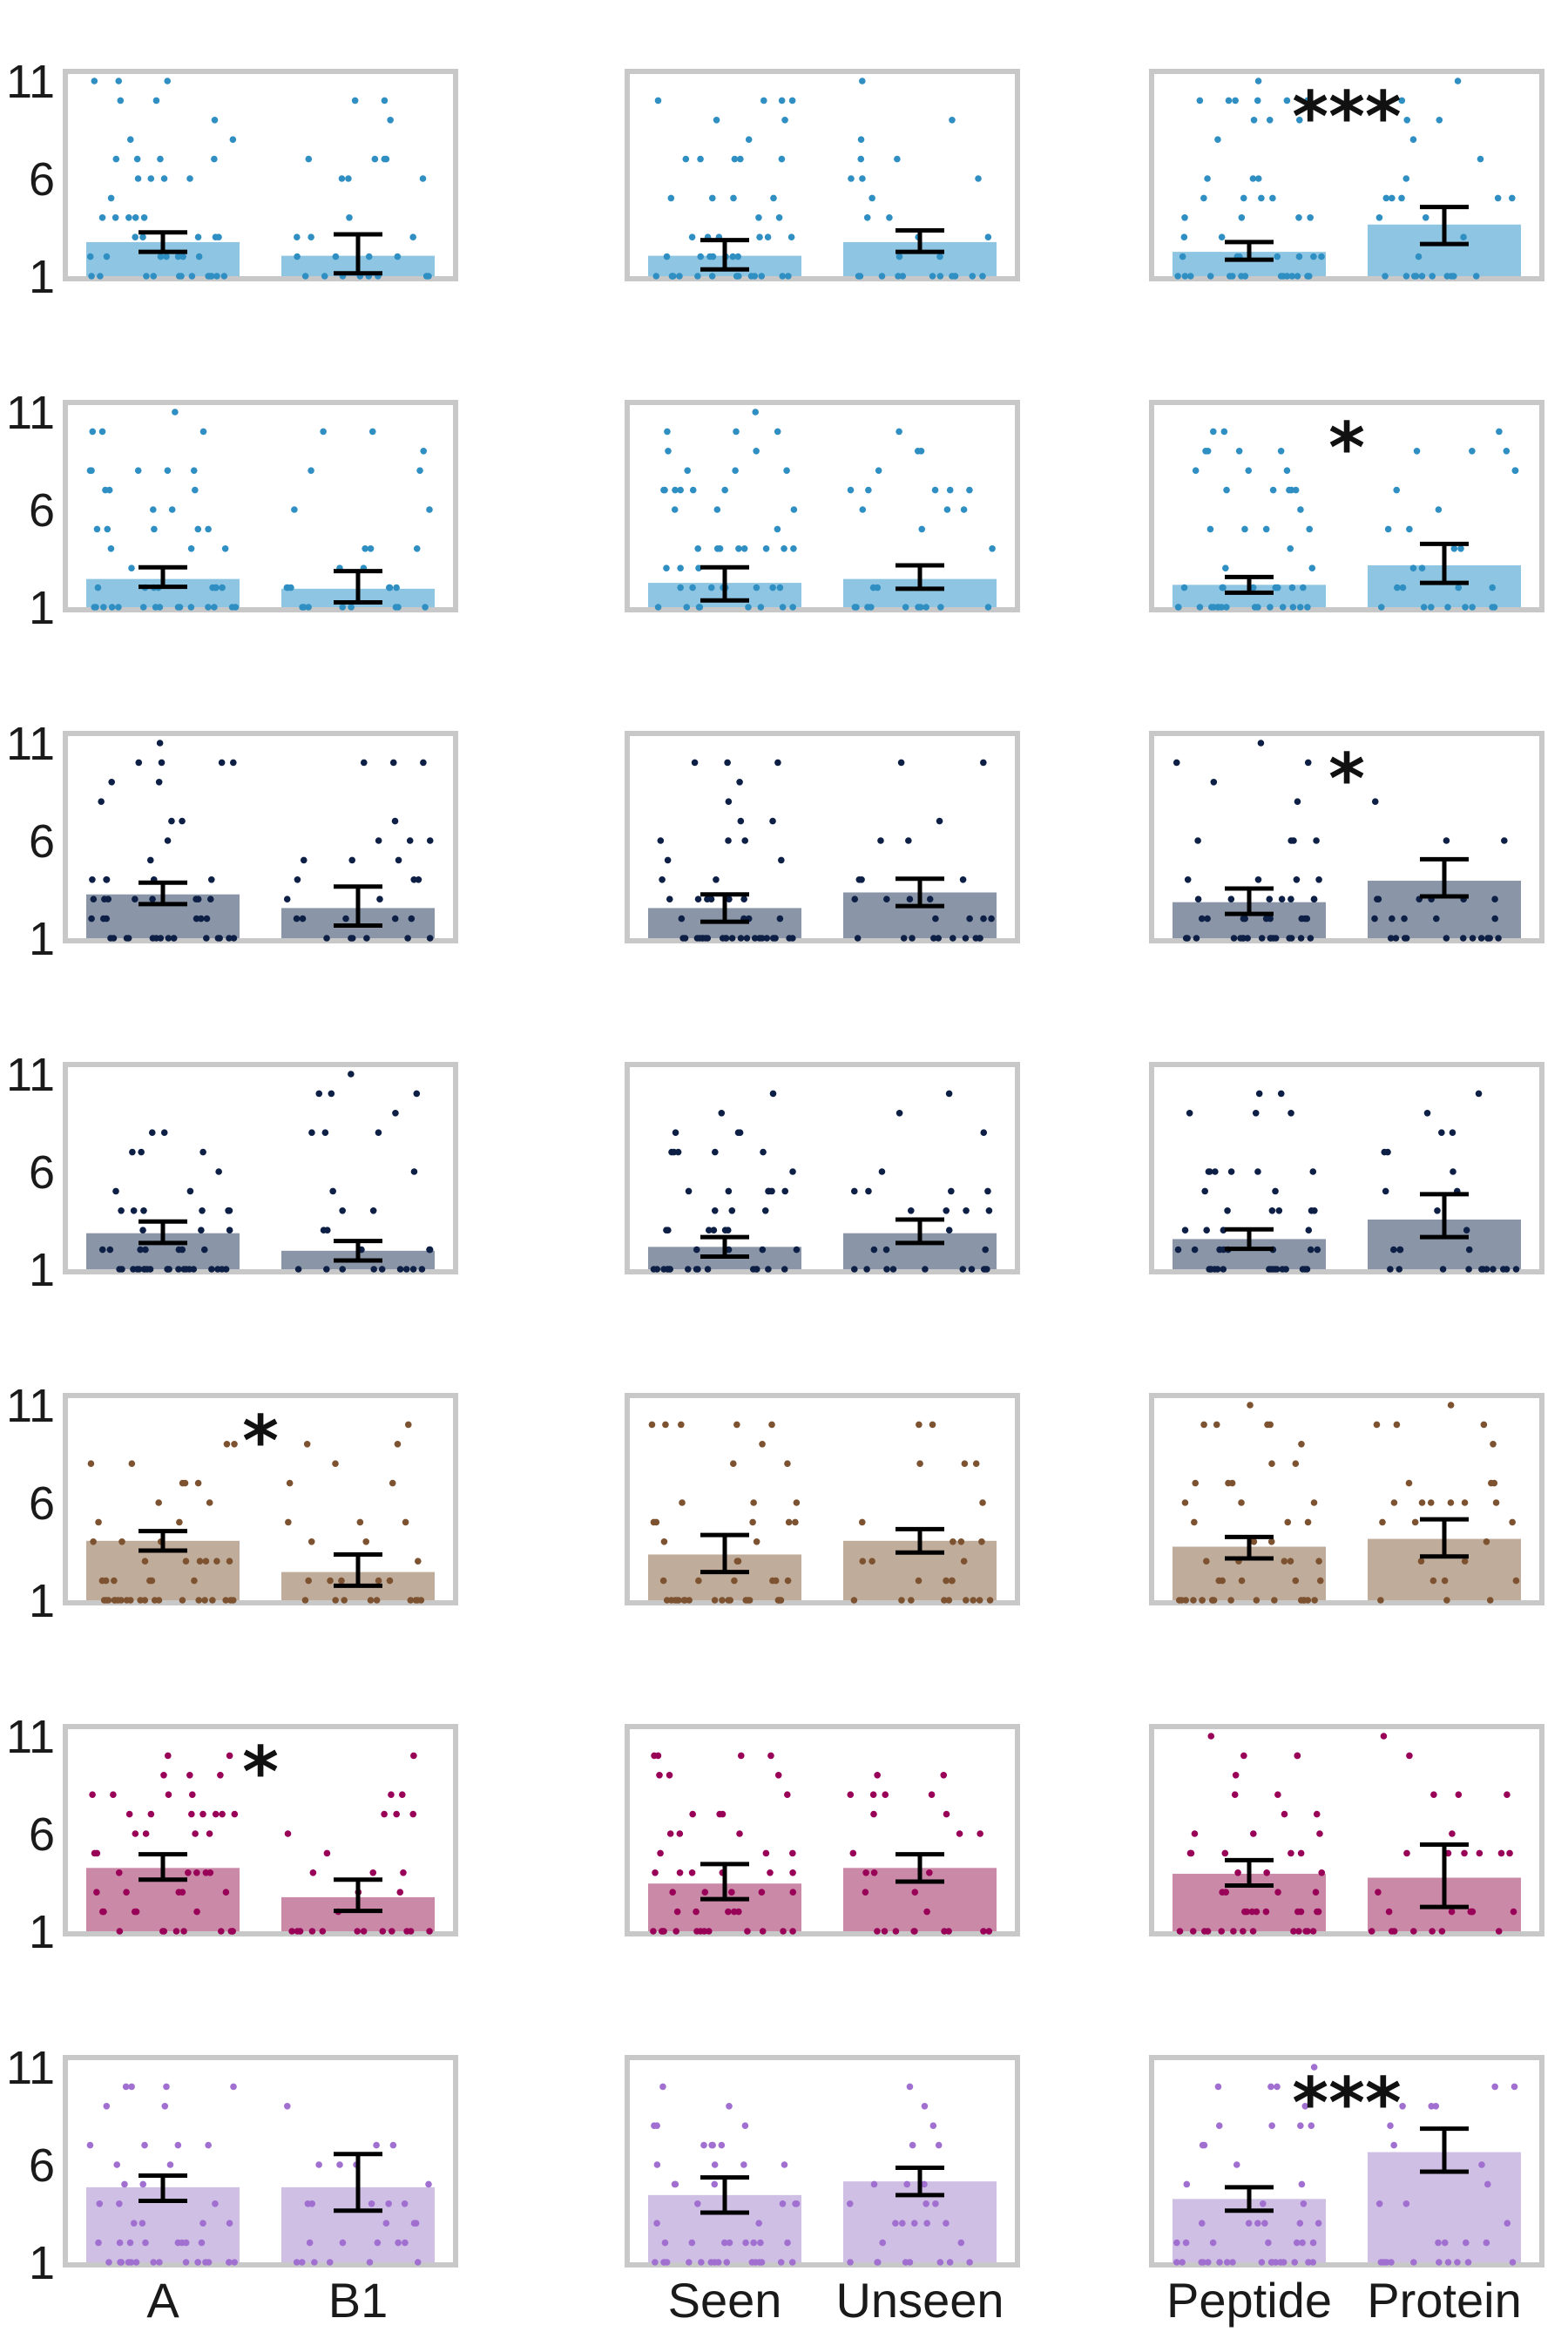 This screenshot has height=2352, width=1568. What do you see at coordinates (822, 506) in the screenshot?
I see `panel-frame-r1-c1` at bounding box center [822, 506].